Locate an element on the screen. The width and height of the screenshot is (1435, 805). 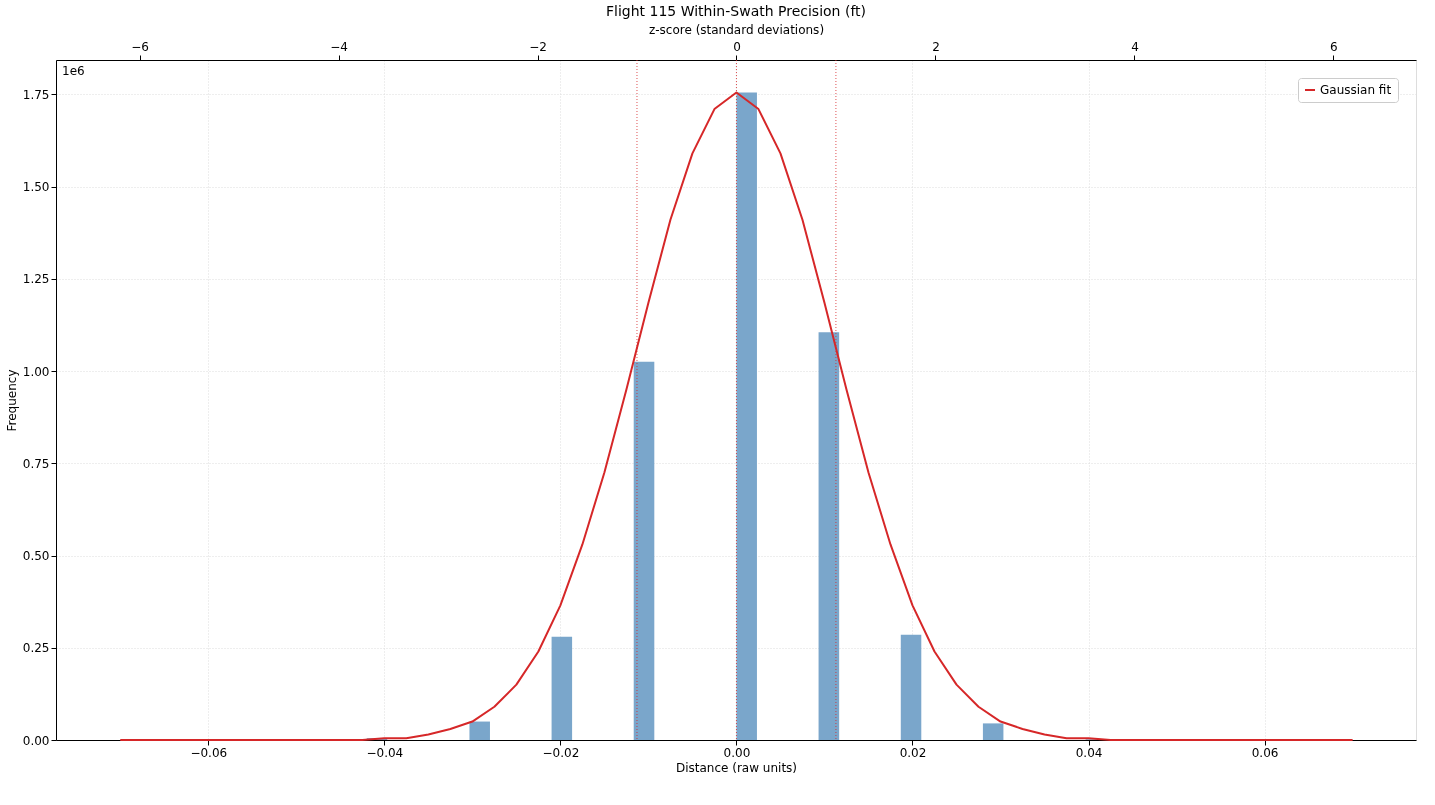
y-tick-label: 1.25 is located at coordinates (36, 279).